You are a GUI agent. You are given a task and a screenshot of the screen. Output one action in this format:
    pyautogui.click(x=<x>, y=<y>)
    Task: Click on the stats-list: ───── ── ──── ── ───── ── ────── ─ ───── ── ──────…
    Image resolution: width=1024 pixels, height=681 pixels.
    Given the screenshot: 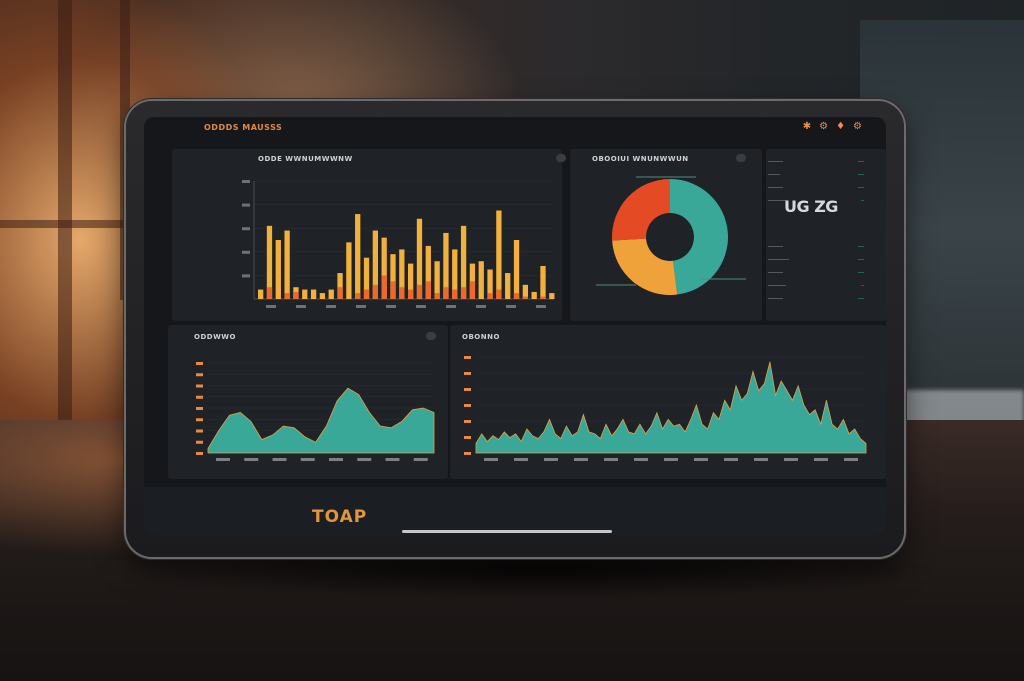 What is the action you would take?
    pyautogui.click(x=816, y=234)
    